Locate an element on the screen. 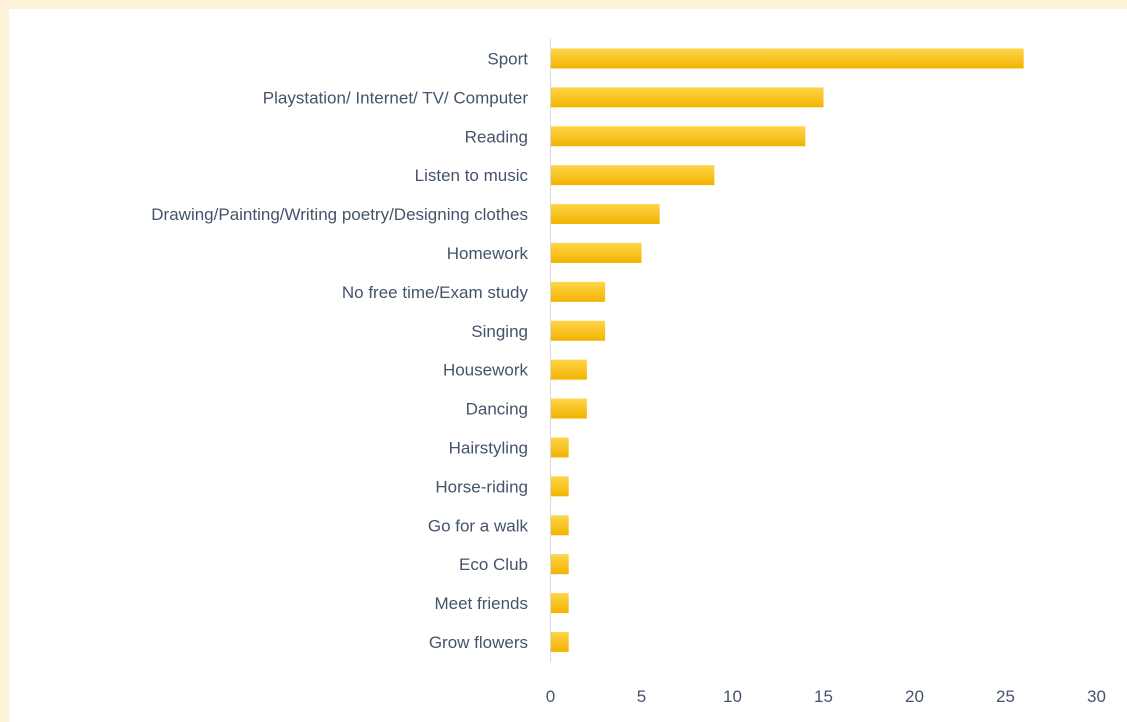  x-tick-labels: 0 5 10 15 20 25 30 is located at coordinates (826, 696).